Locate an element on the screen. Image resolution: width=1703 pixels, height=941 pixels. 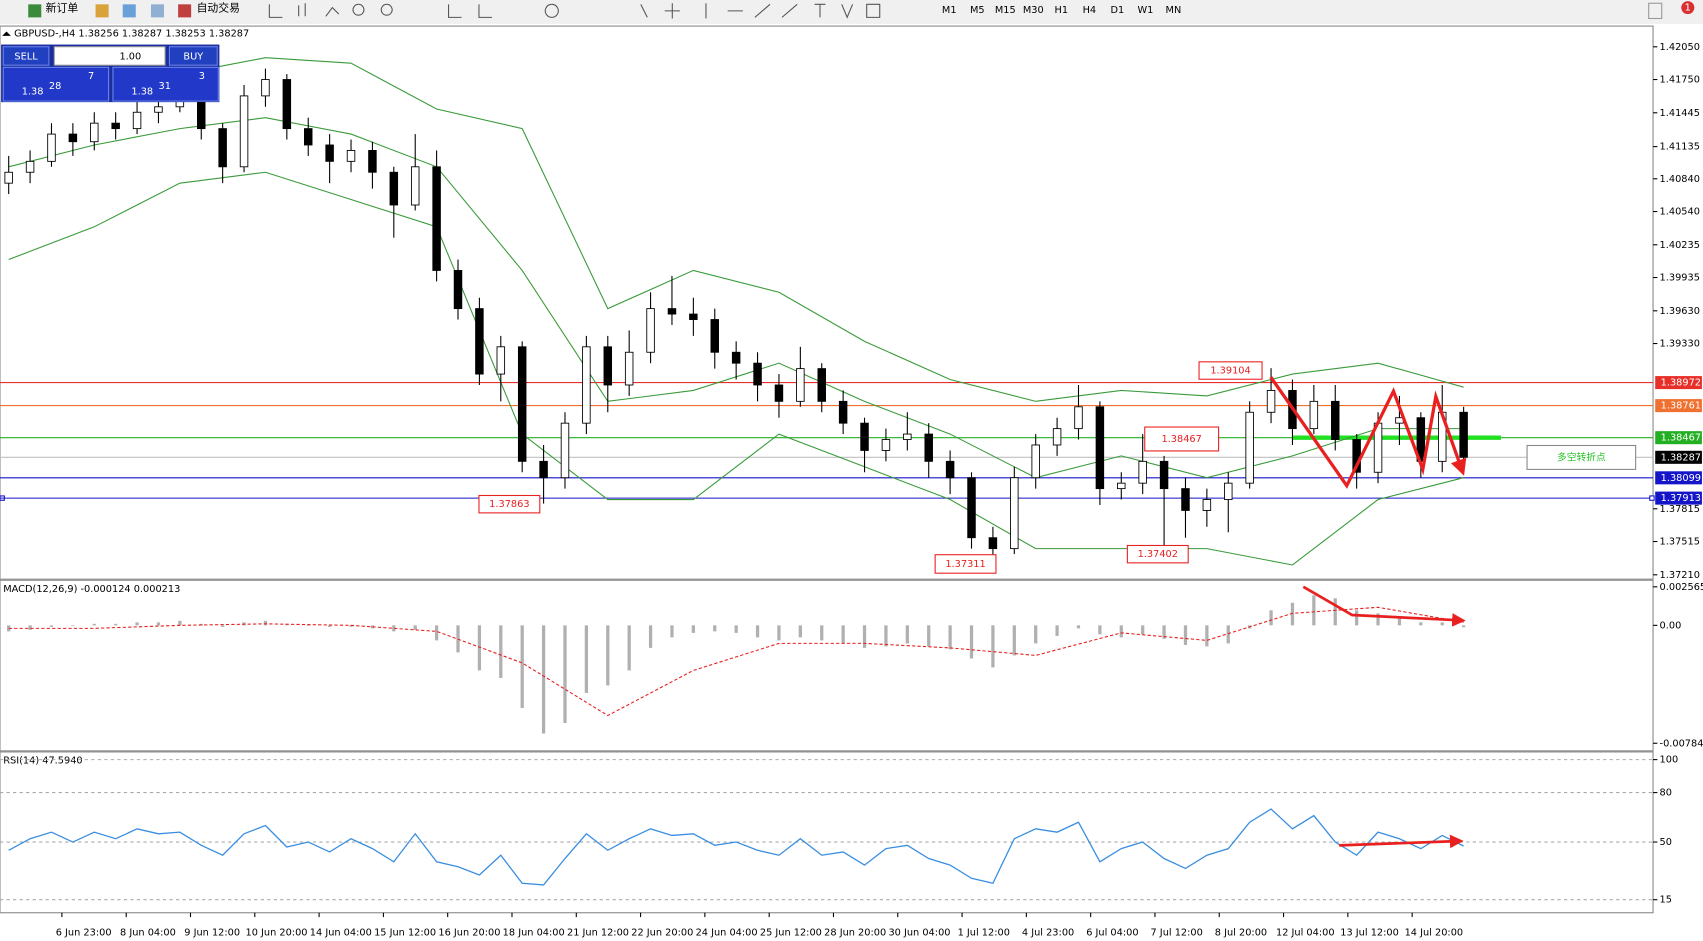
price-annotation-box is located at coordinates (965, 564).